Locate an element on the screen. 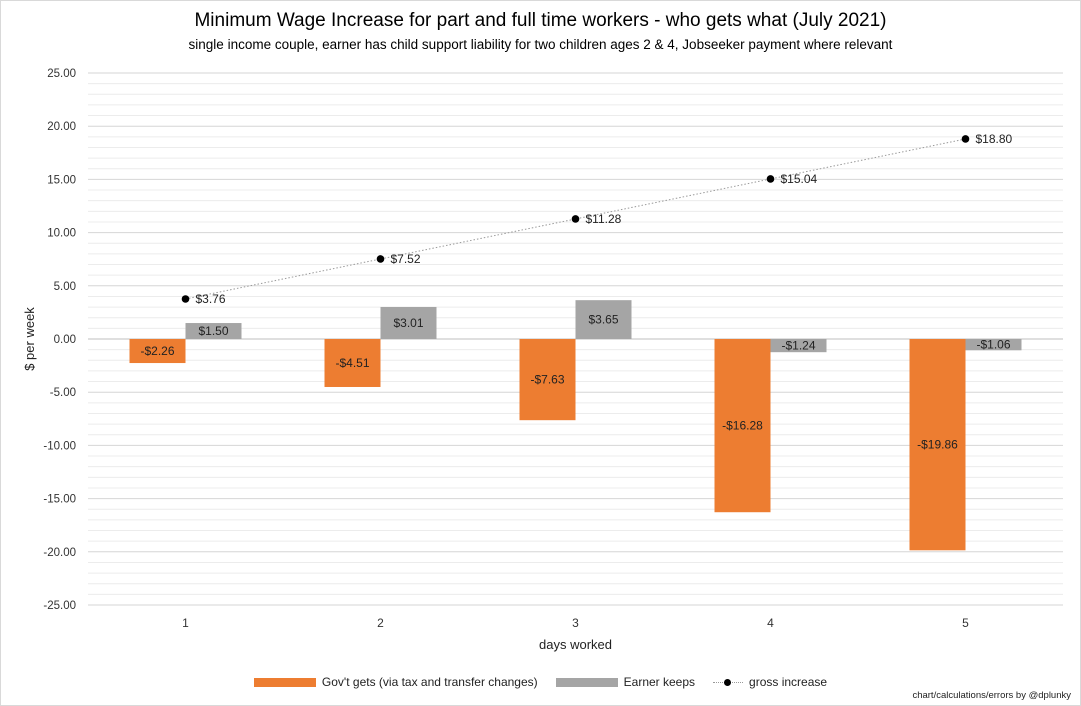 The height and width of the screenshot is (706, 1081). govt-gets-data-label-2: -$4.51 is located at coordinates (352, 363).